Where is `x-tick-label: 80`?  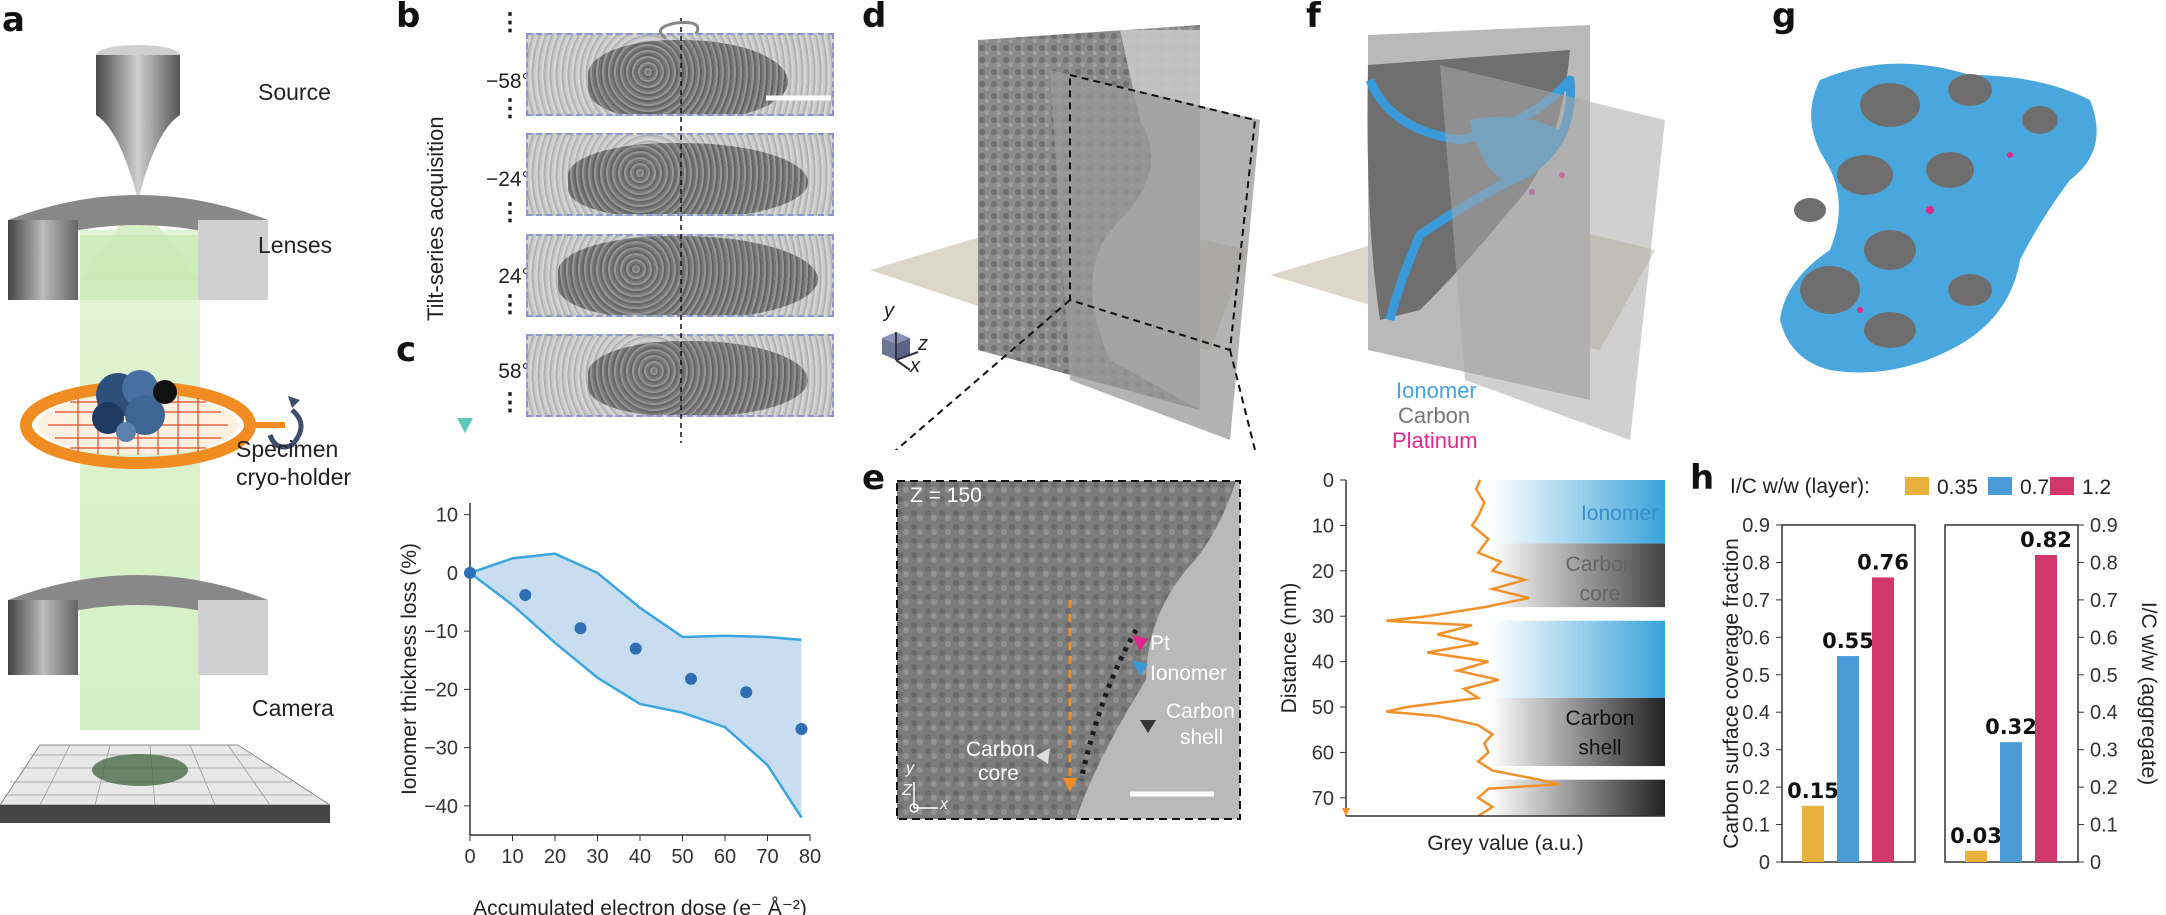 x-tick-label: 80 is located at coordinates (810, 857).